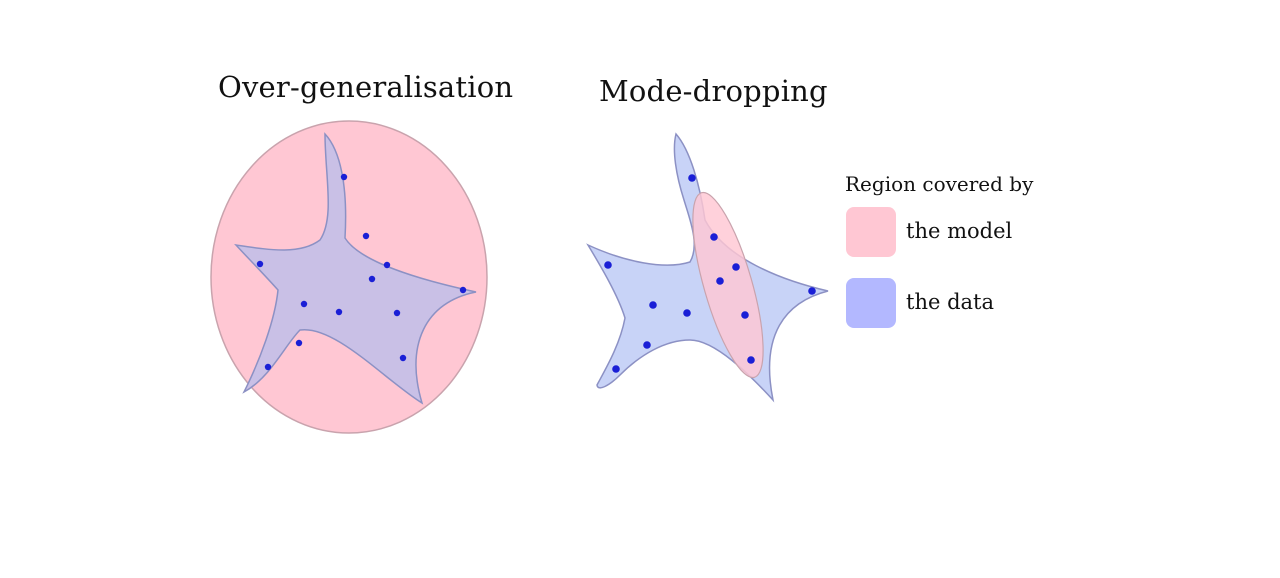  What do you see at coordinates (361, 272) in the screenshot?
I see `data-points-left` at bounding box center [361, 272].